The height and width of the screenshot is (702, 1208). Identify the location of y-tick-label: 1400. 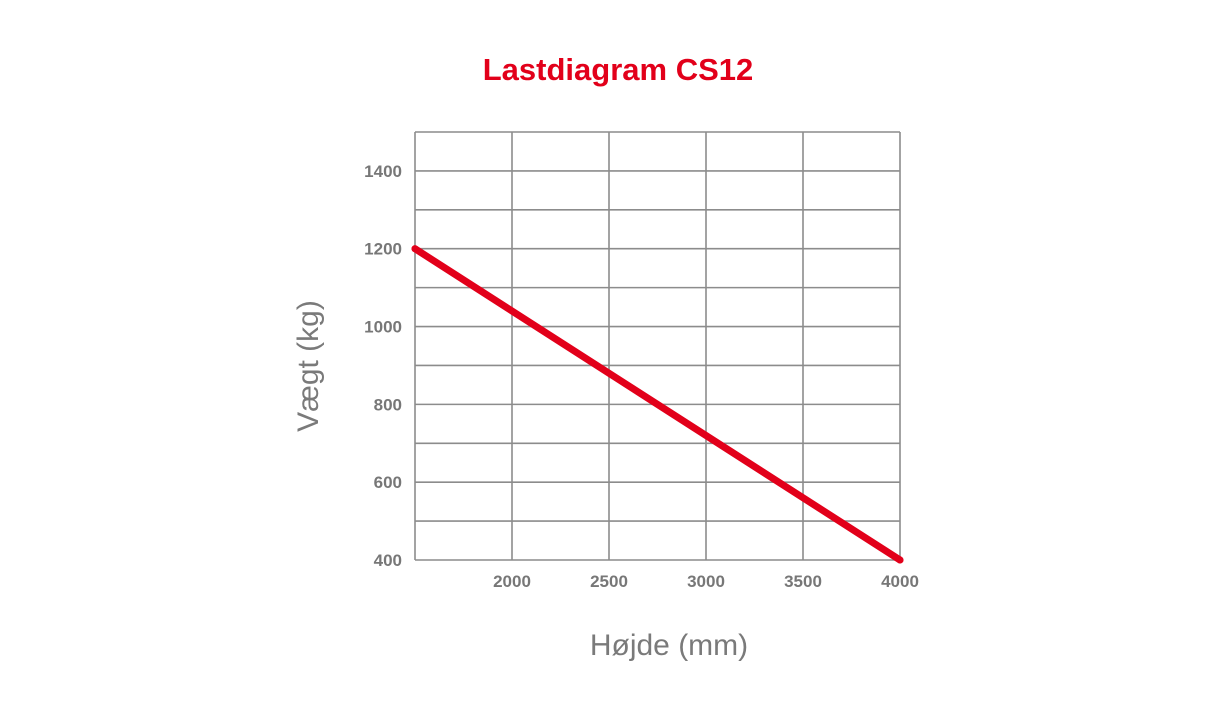
(383, 171).